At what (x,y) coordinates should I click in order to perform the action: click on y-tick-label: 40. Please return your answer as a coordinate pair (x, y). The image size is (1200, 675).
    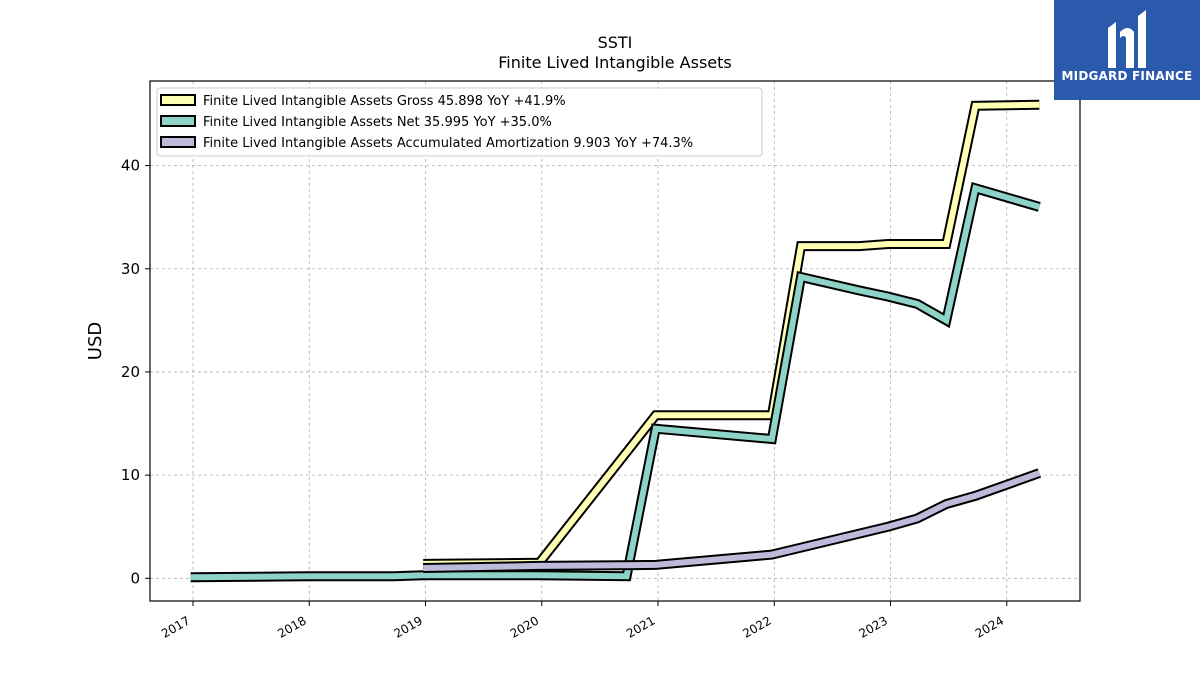
    Looking at the image, I should click on (130, 166).